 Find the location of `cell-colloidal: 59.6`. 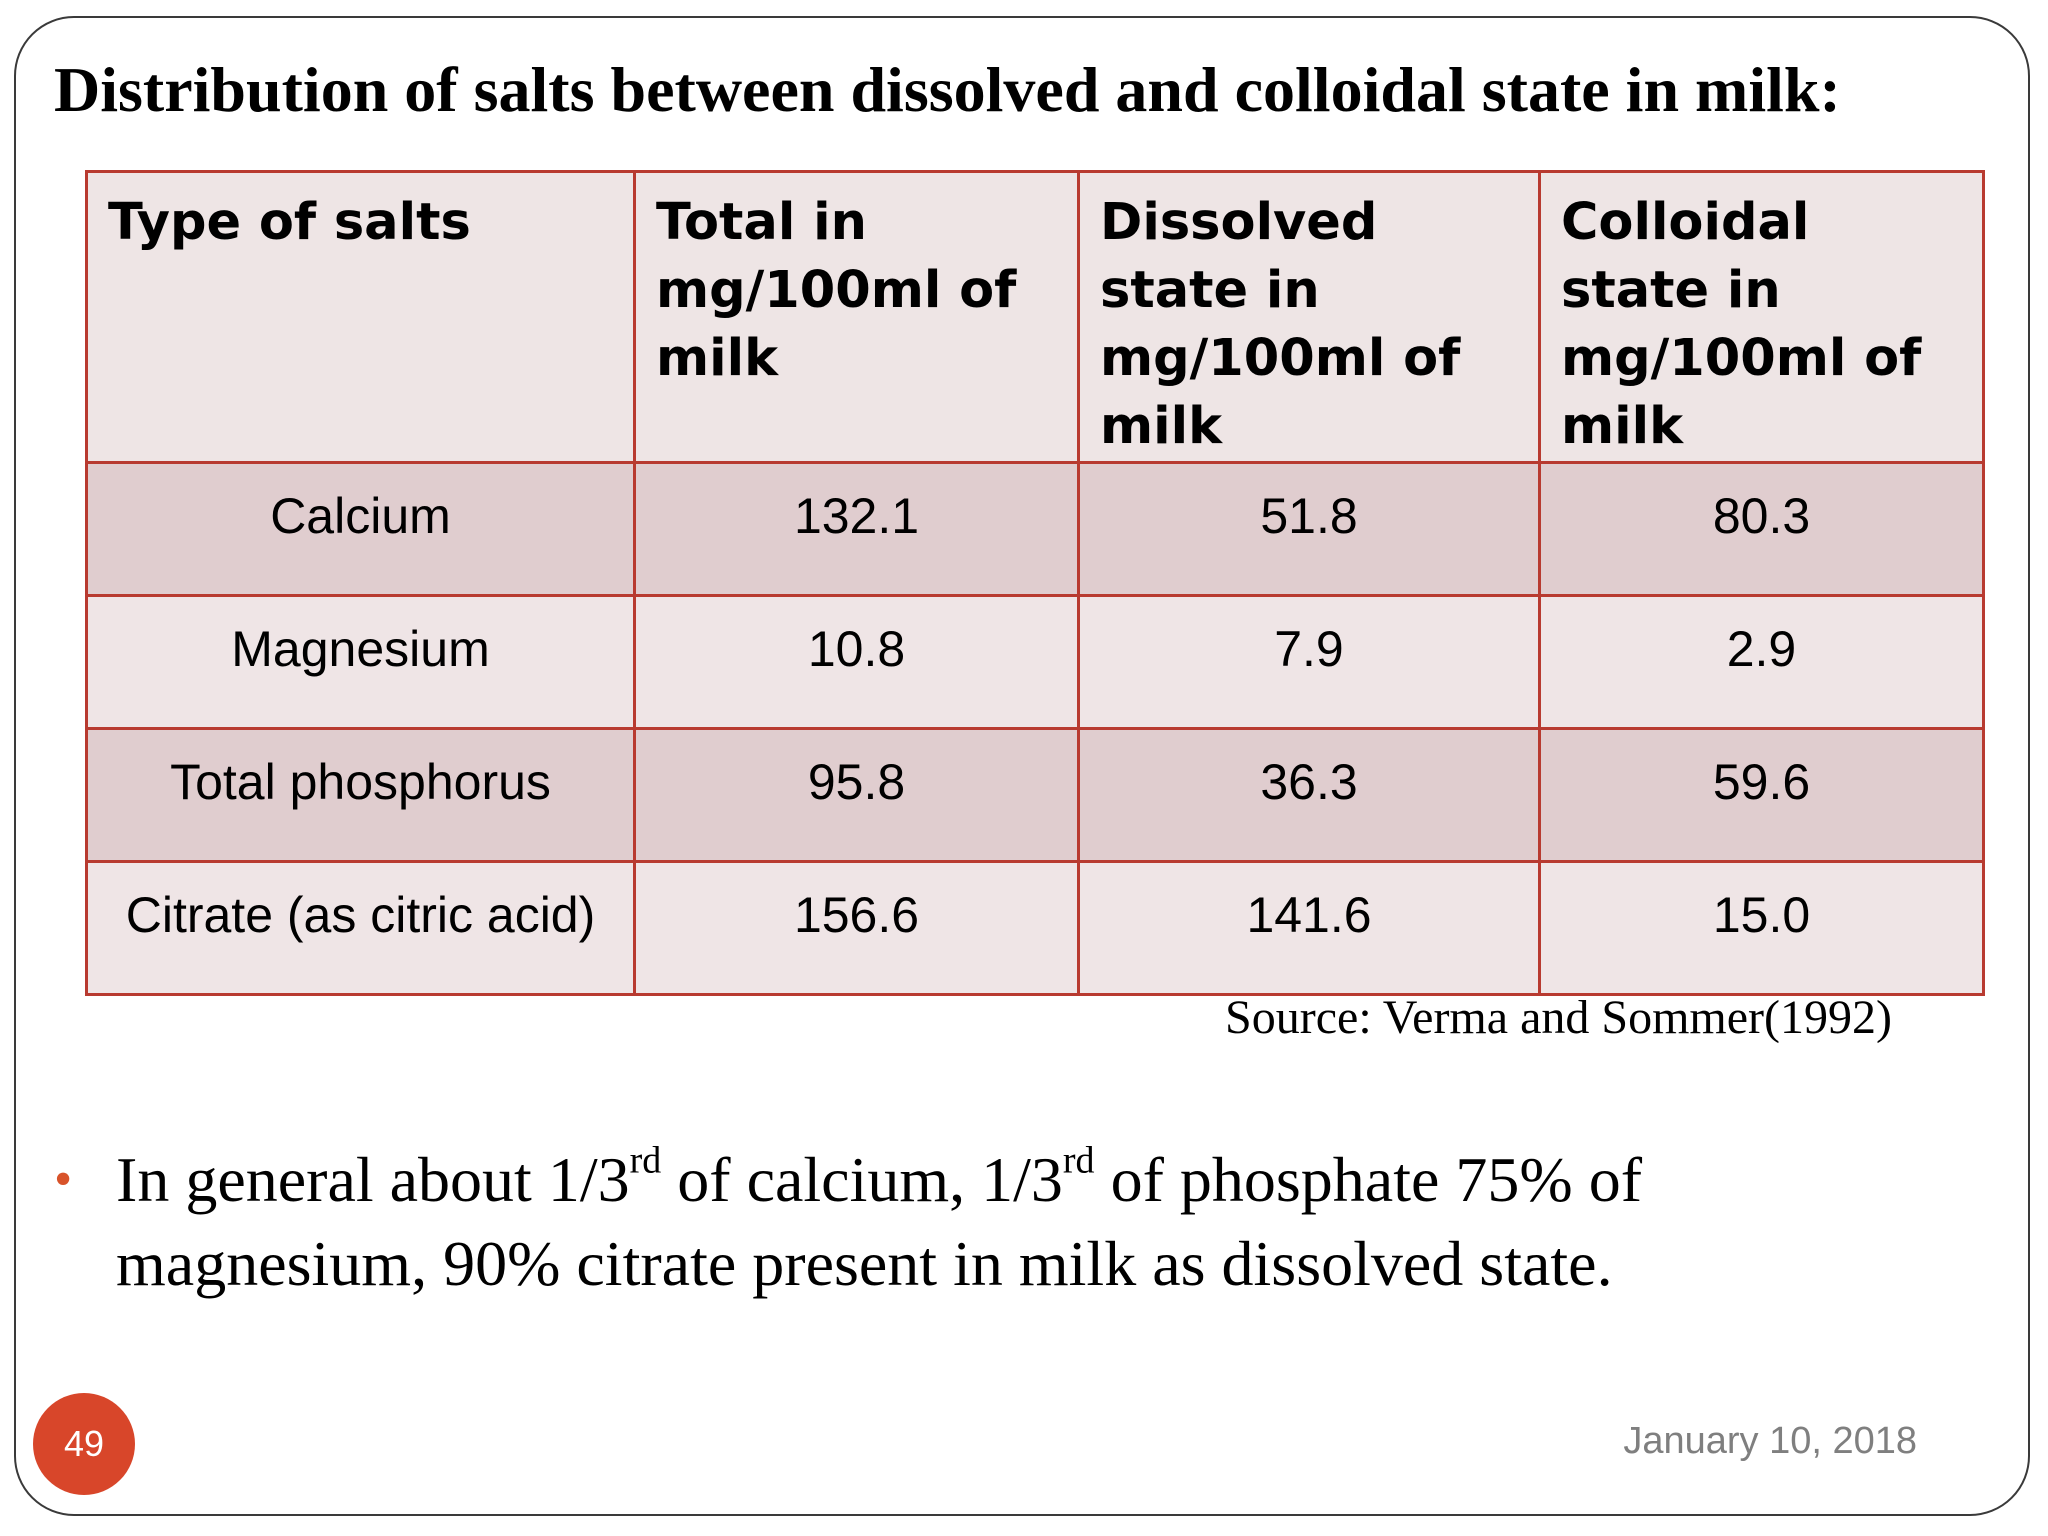

cell-colloidal: 59.6 is located at coordinates (1761, 795).